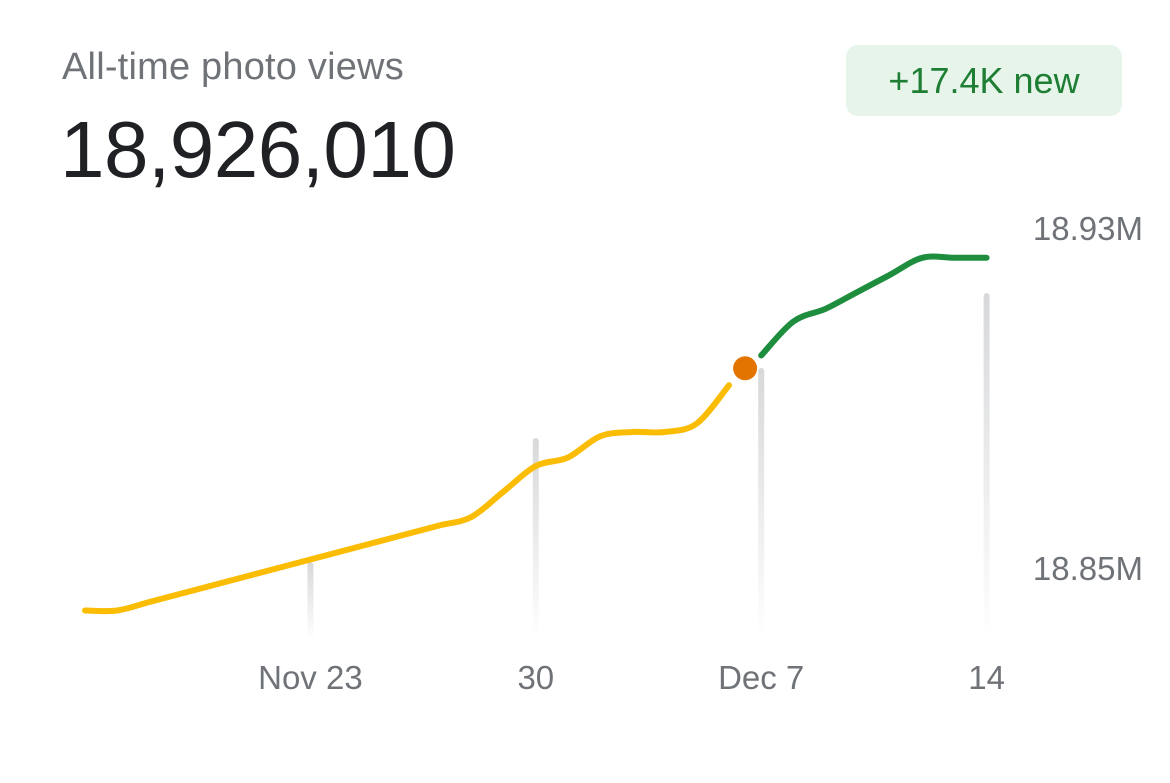  Describe the element at coordinates (986, 677) in the screenshot. I see `x-tick-label: 14` at that location.